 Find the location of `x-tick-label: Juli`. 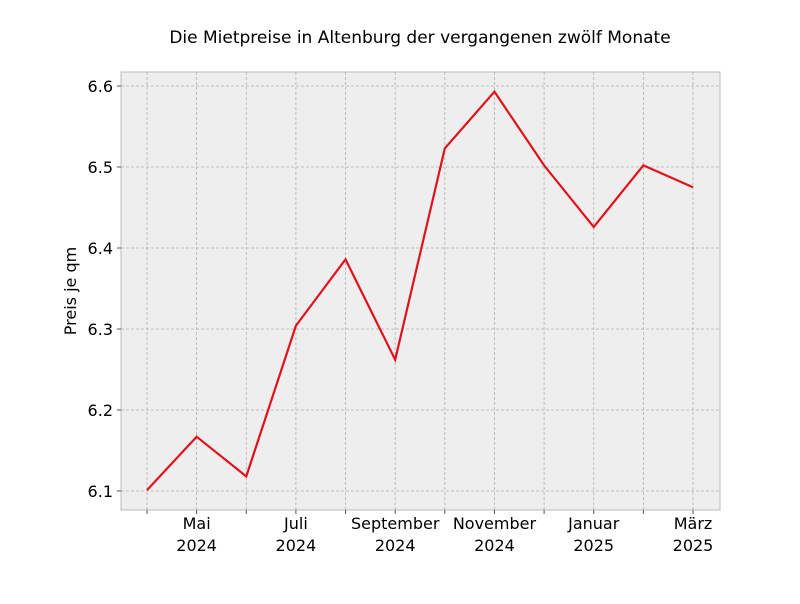

x-tick-label: Juli is located at coordinates (295, 523).